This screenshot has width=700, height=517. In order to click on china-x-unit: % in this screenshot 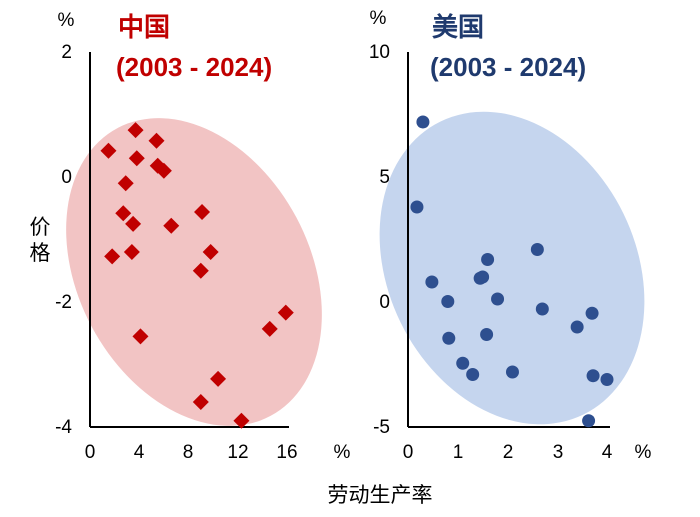, I will do `click(342, 452)`.